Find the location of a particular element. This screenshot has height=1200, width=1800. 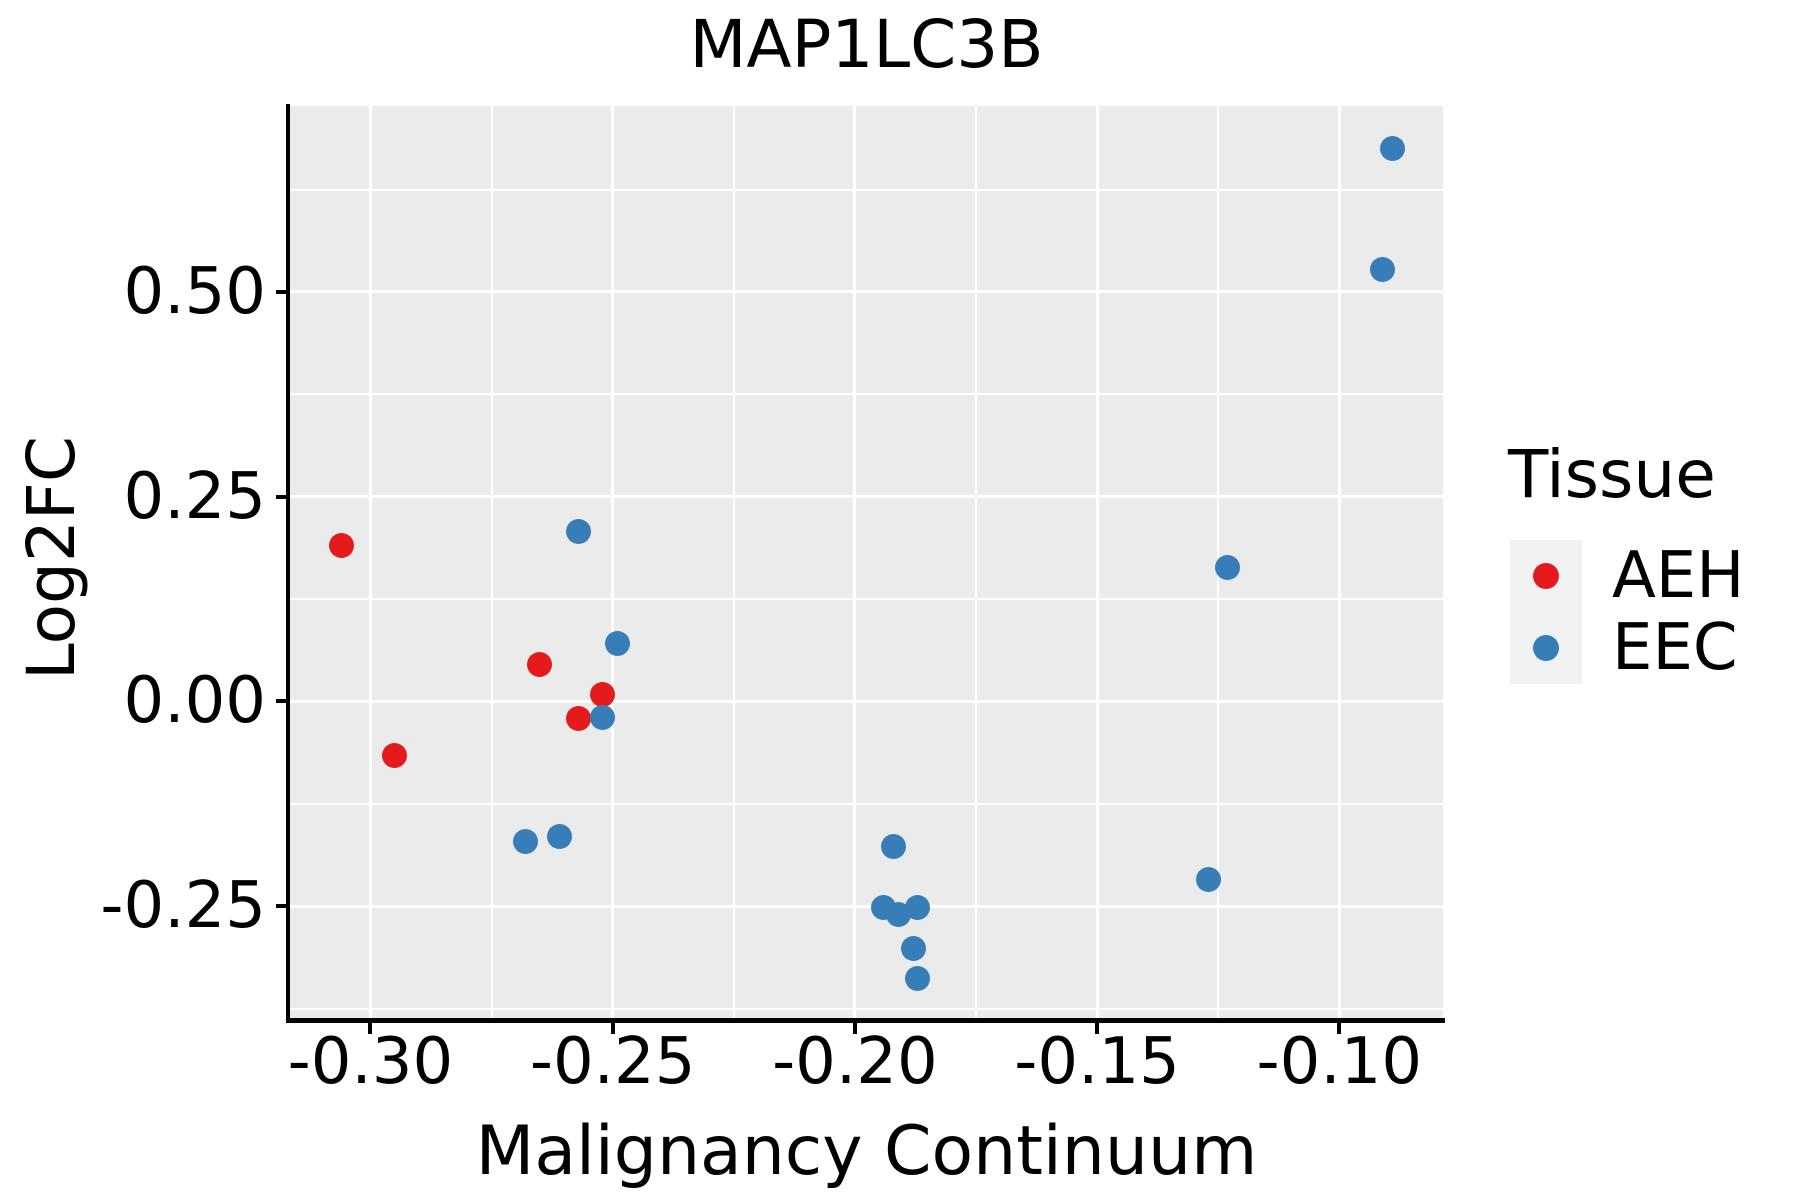

x-tick-label: -0.10 is located at coordinates (1339, 1062).